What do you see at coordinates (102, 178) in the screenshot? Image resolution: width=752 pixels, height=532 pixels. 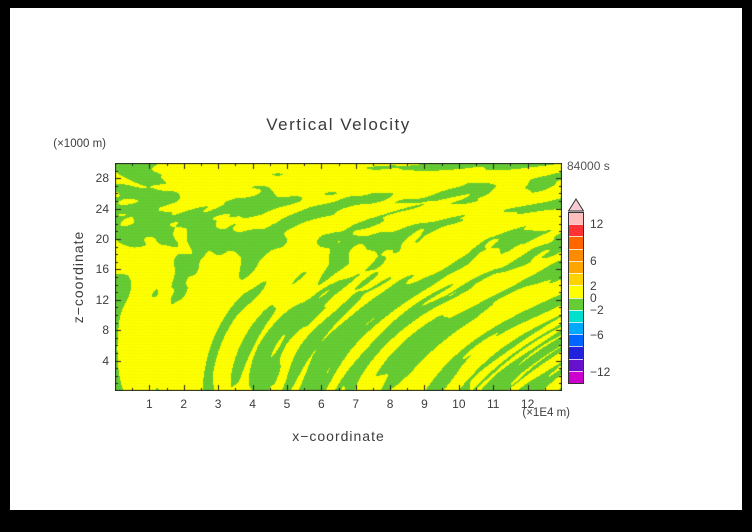 I see `y-tick-label: 28` at bounding box center [102, 178].